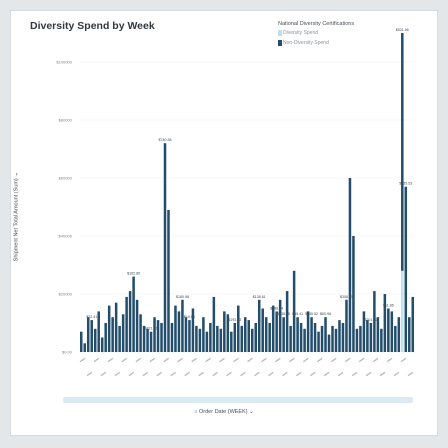  What do you see at coordinates (303, 43) in the screenshot?
I see `legend-item-non-diversity: Non-Diversity Spend` at bounding box center [303, 43].